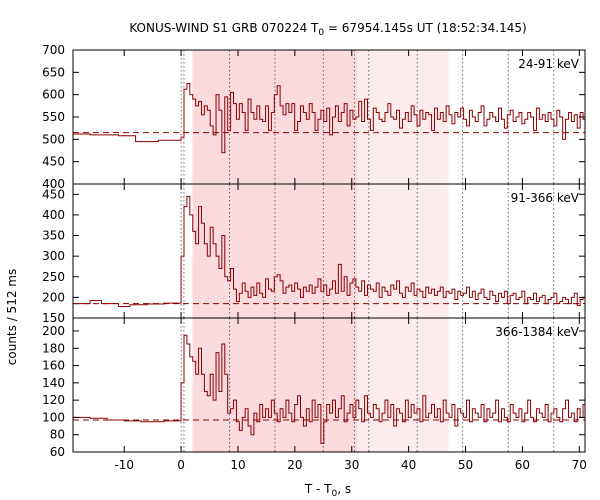 Image resolution: width=600 pixels, height=500 pixels. I want to click on y-tick-label: 500, so click(53, 139).